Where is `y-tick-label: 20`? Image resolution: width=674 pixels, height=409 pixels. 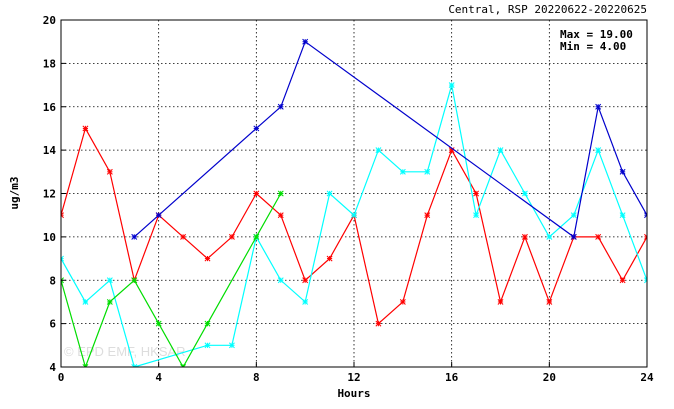
y-tick-label: 20 is located at coordinates (49, 20).